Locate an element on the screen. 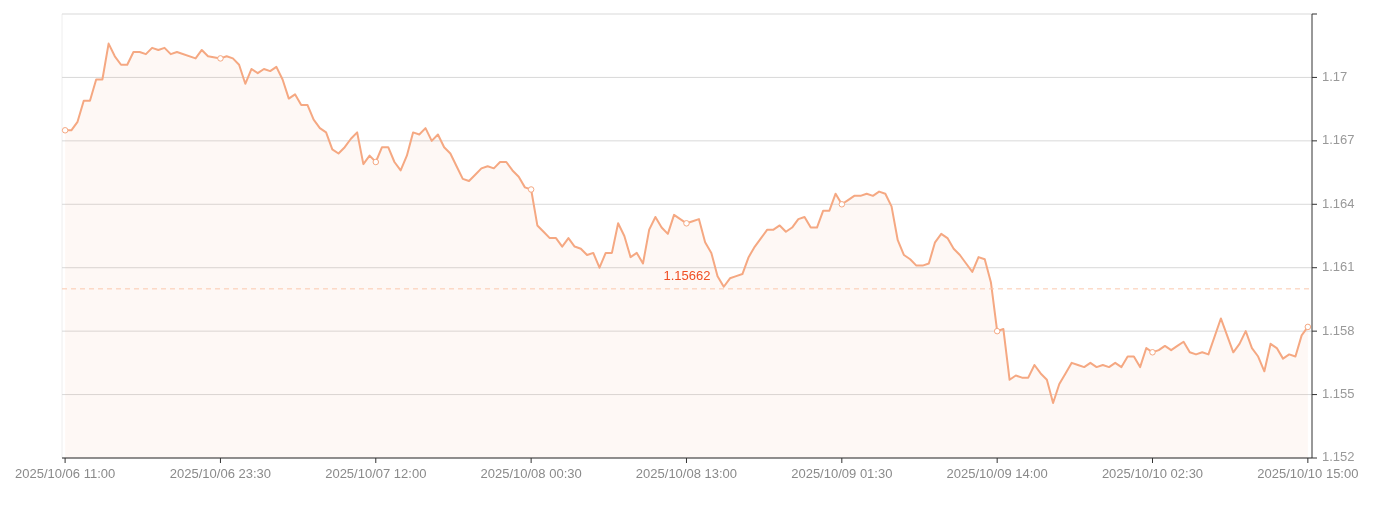 This screenshot has height=505, width=1387. y-tick-label: 1.17 is located at coordinates (1335, 76).